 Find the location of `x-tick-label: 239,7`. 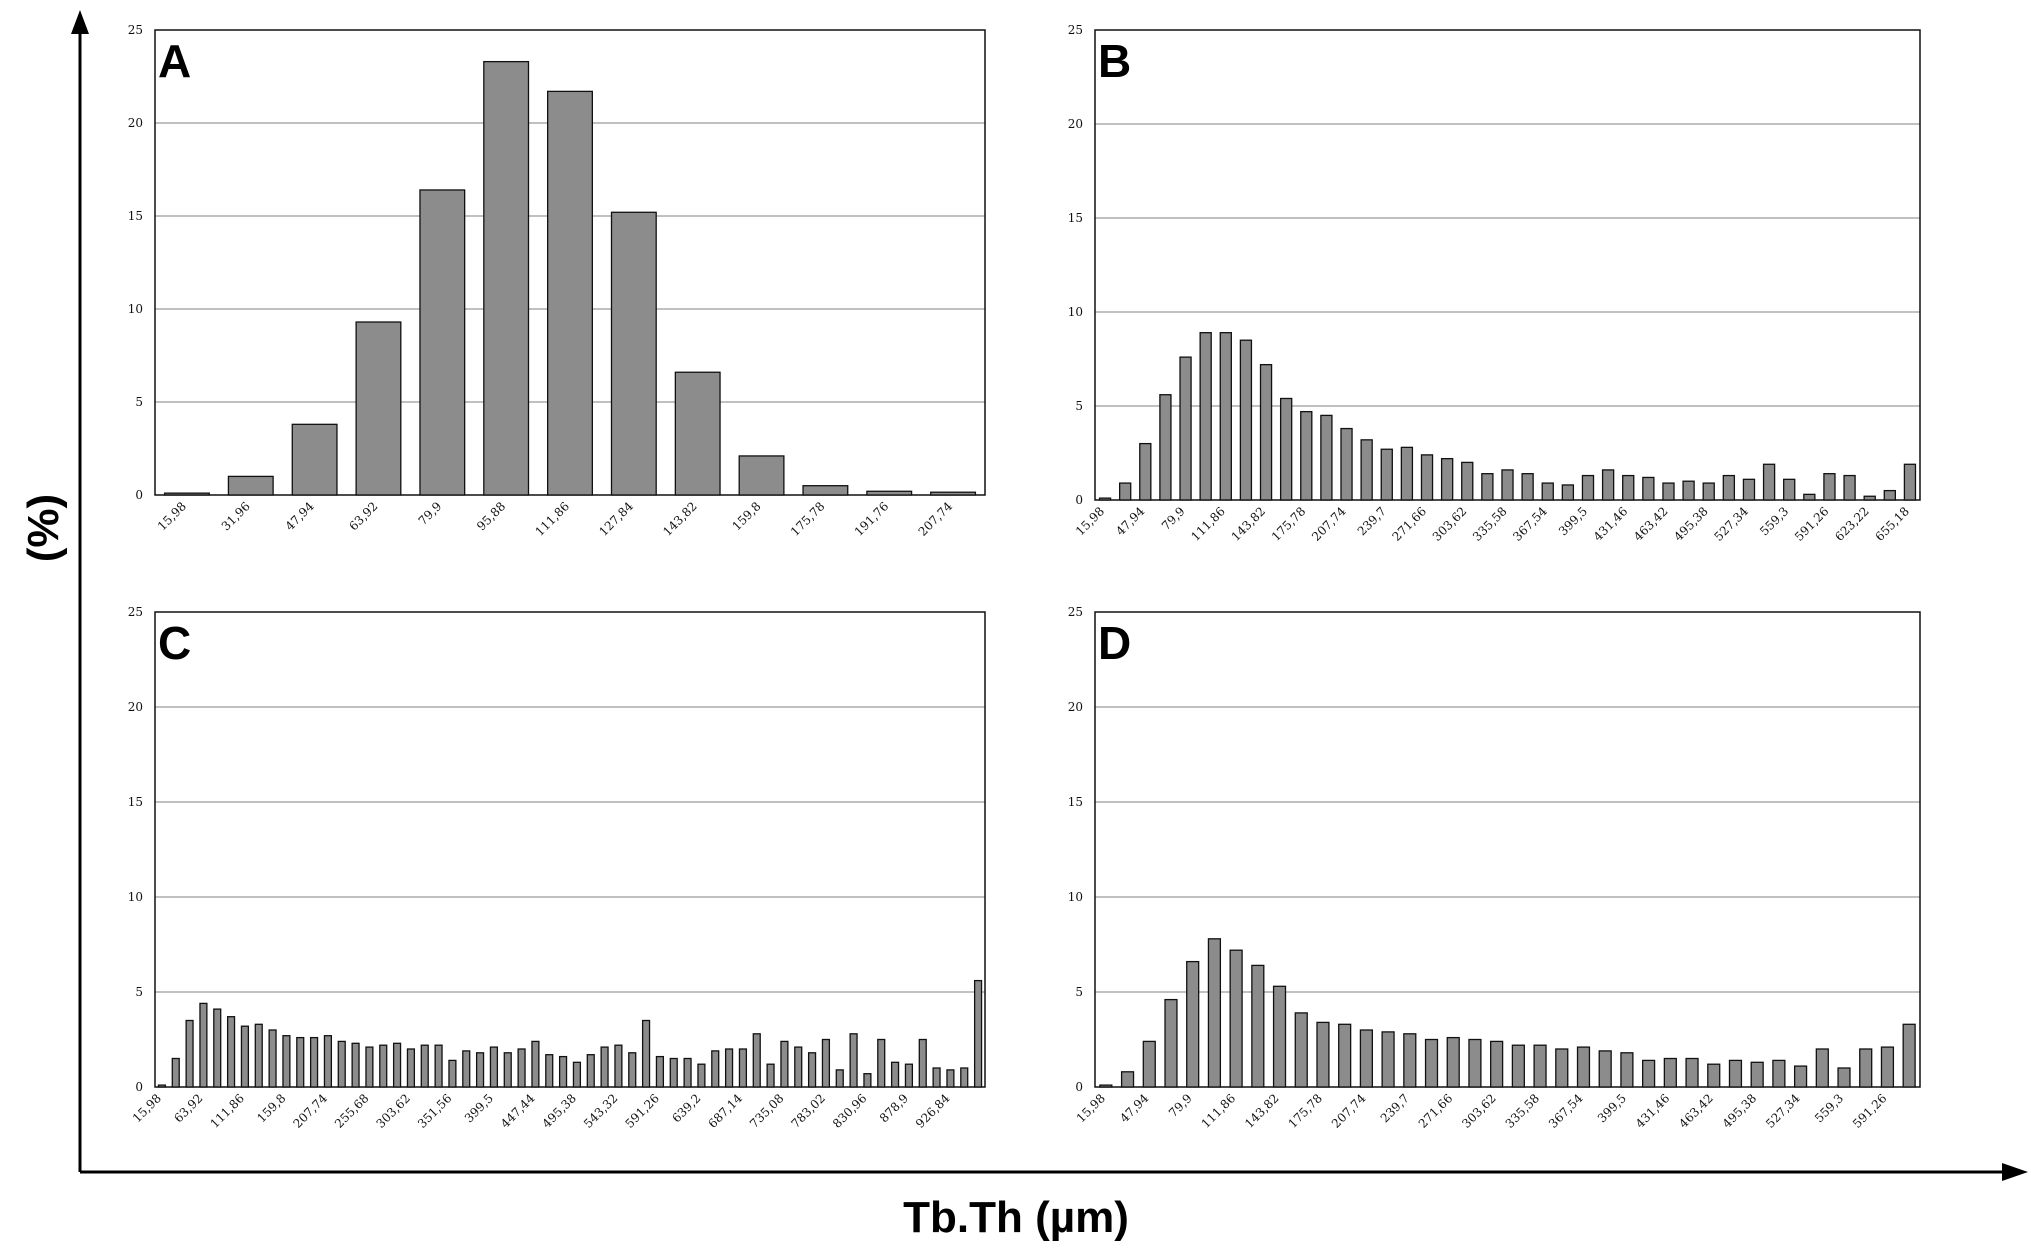

x-tick-label: 239,7 is located at coordinates (1372, 521).